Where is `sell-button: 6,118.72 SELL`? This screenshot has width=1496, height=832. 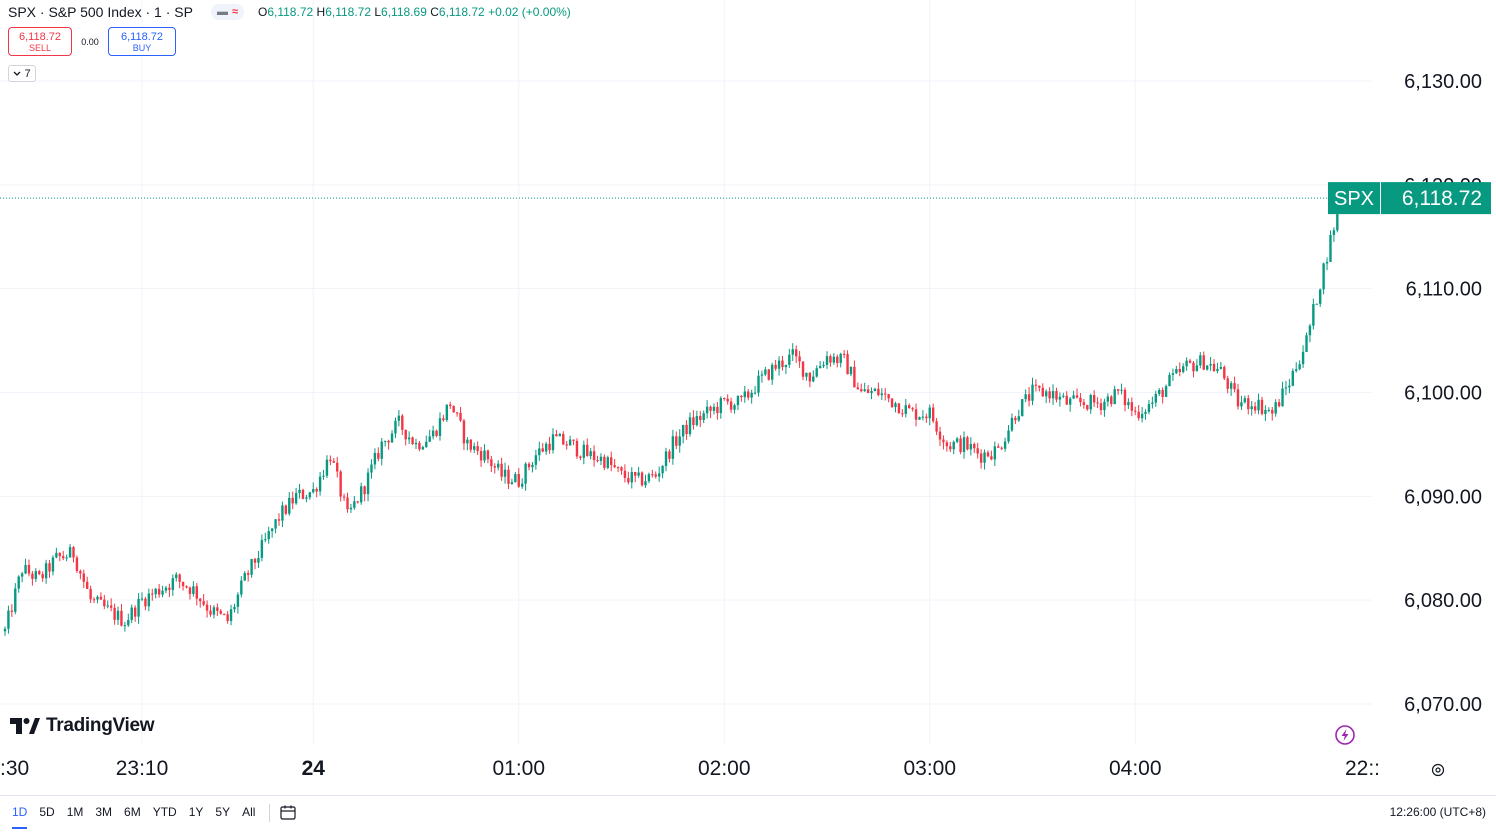 sell-button: 6,118.72 SELL is located at coordinates (40, 41).